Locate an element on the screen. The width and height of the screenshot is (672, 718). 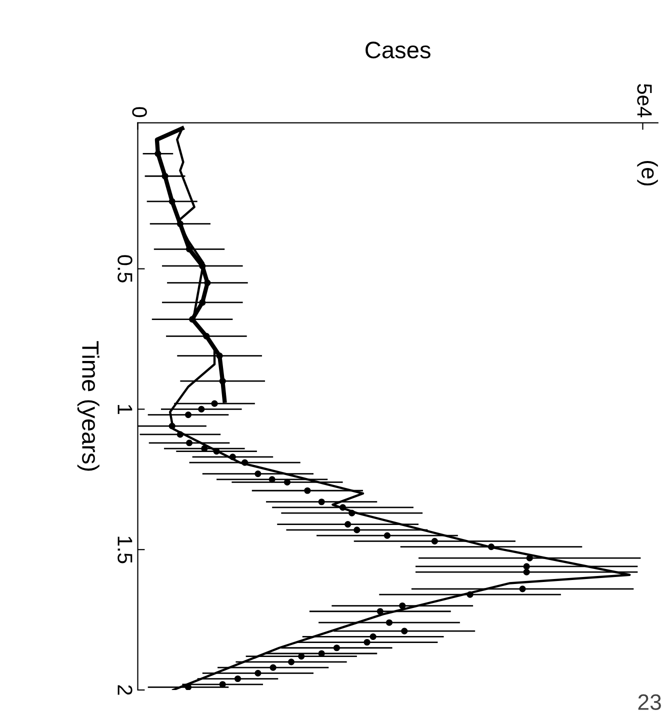
y-tick-label: 0.5 is located at coordinates (125, 268).